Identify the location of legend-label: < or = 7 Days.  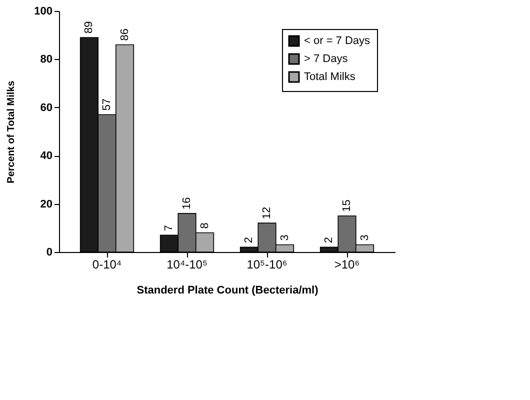
(337, 41).